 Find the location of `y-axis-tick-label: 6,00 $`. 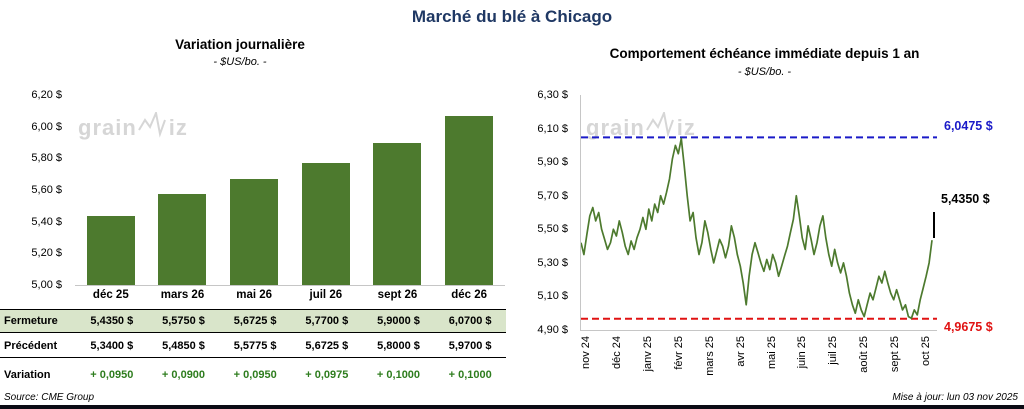

y-axis-tick-label: 6,00 $ is located at coordinates (46, 126).